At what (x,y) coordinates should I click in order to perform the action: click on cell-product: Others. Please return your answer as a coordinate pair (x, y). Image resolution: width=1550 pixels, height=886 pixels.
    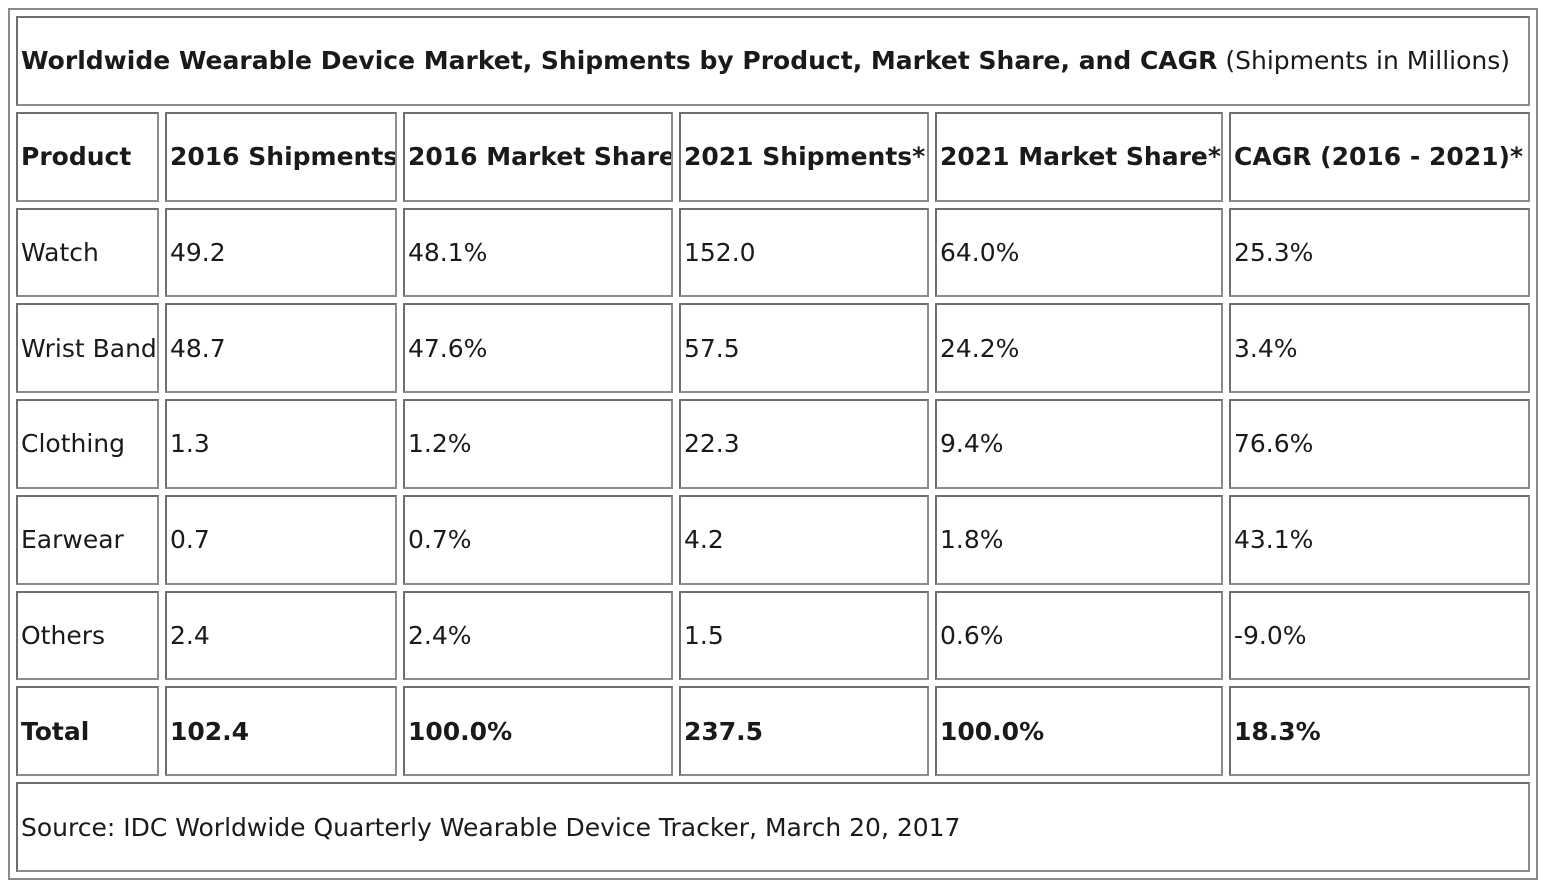
    Looking at the image, I should click on (87, 635).